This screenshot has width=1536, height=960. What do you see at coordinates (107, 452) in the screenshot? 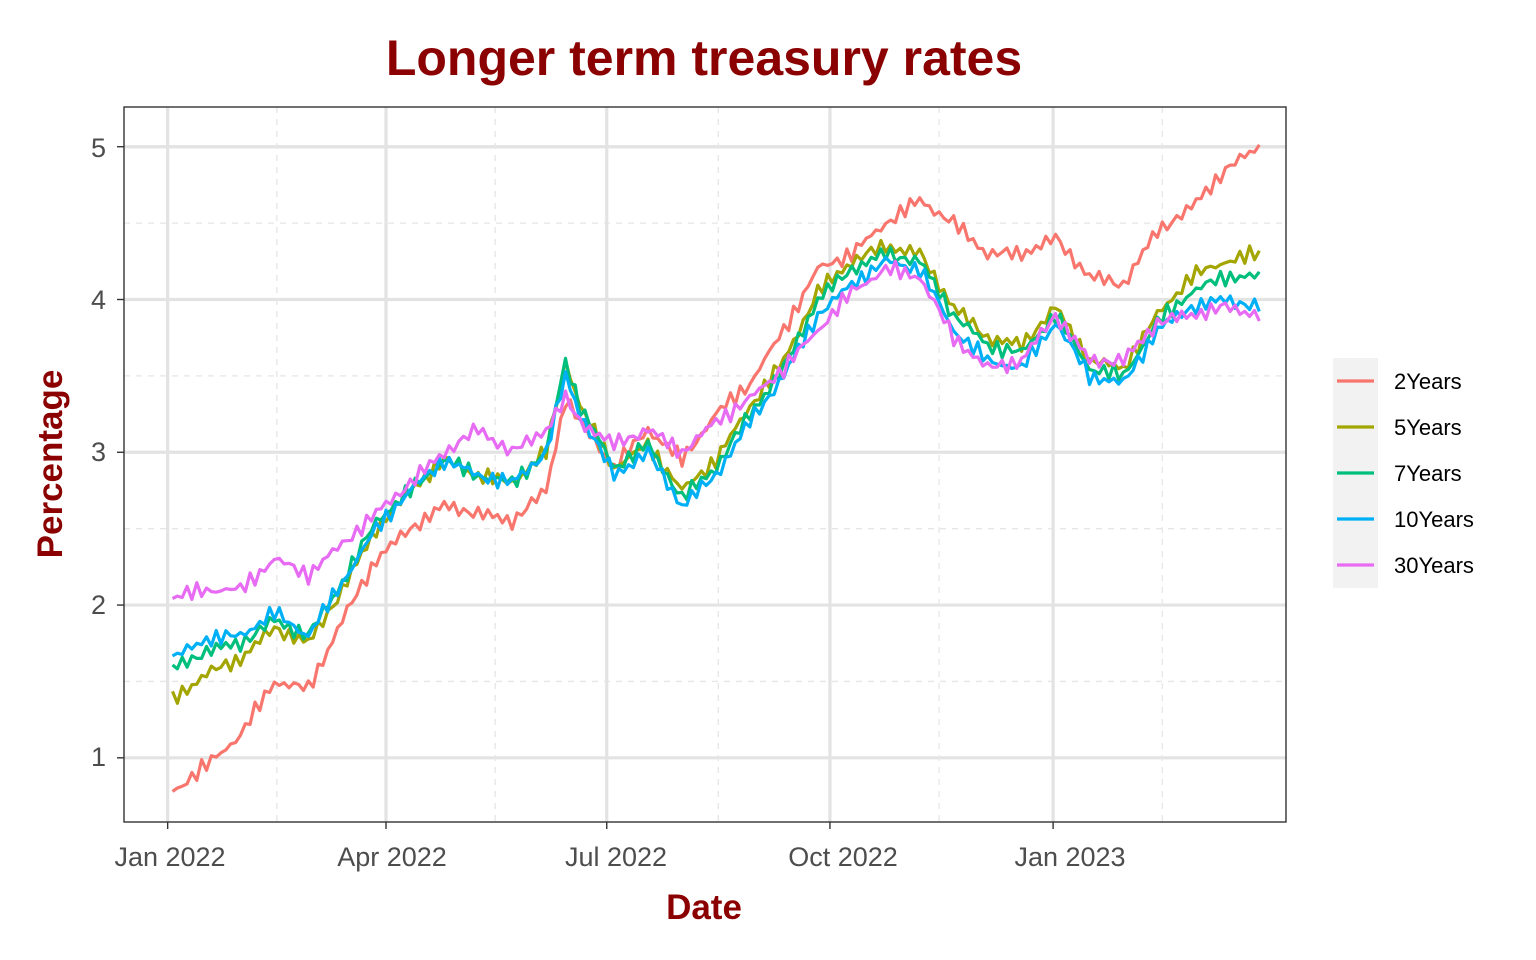
I see `y-axis-ticks: 1 2 3 4 5` at bounding box center [107, 452].